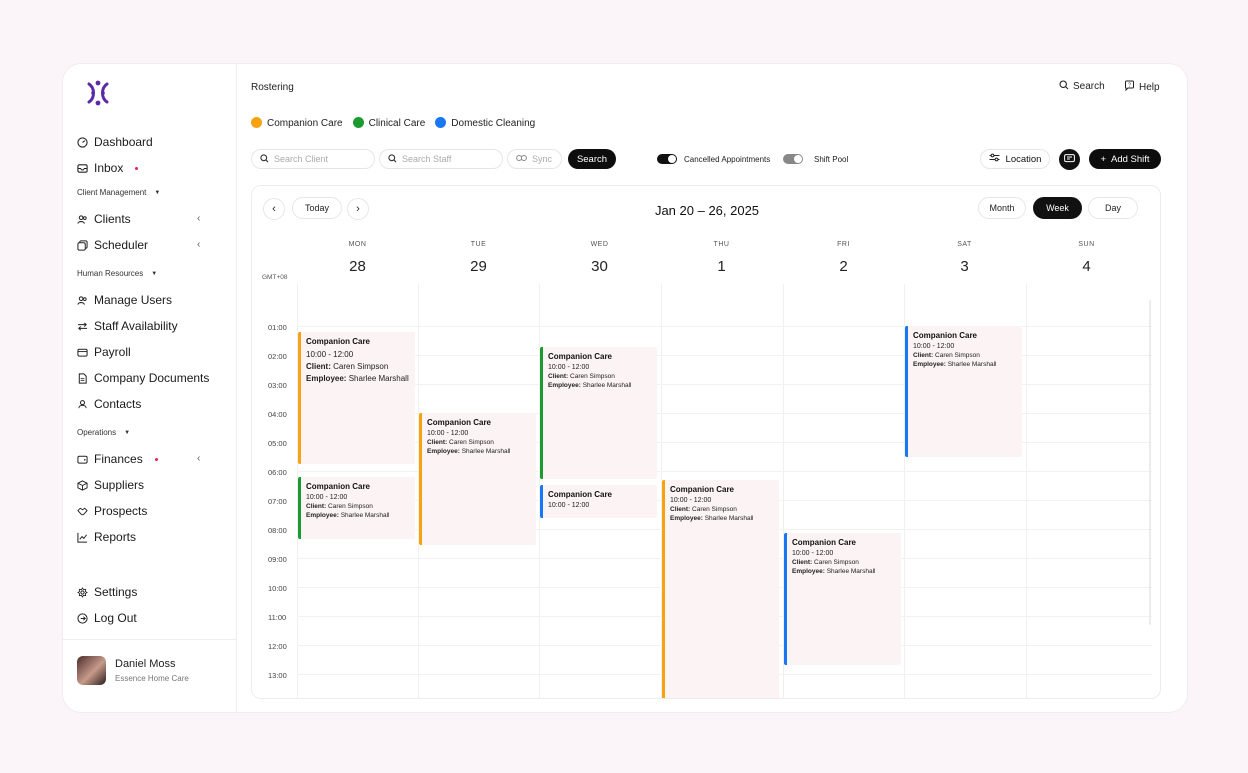 This screenshot has width=1248, height=773. Describe the element at coordinates (82, 459) in the screenshot. I see `wallet-icon` at that location.